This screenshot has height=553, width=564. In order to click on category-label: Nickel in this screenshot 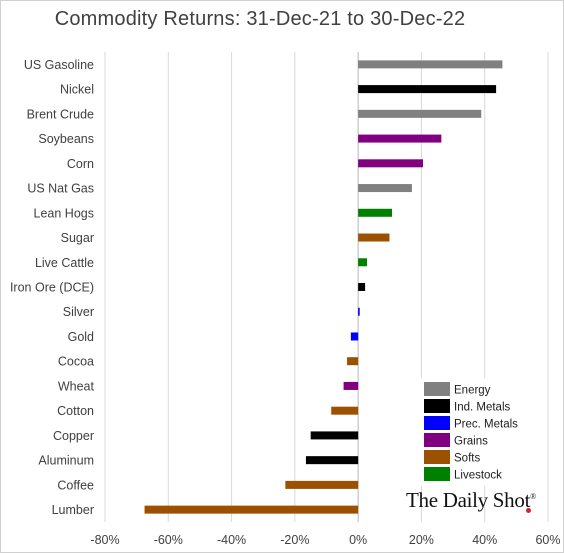, I will do `click(77, 90)`.